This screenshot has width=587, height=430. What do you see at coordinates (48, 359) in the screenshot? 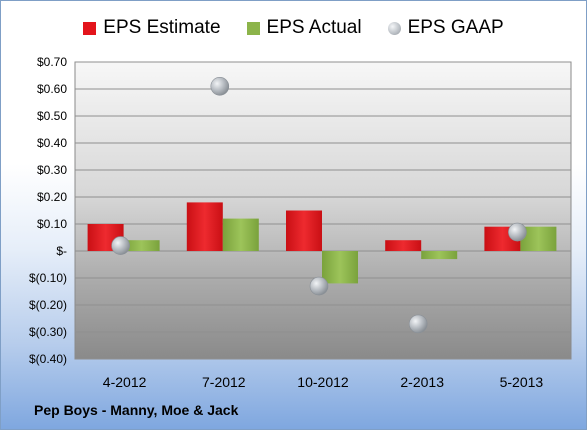
I see `y-tick-label: $(0.40)` at bounding box center [48, 359].